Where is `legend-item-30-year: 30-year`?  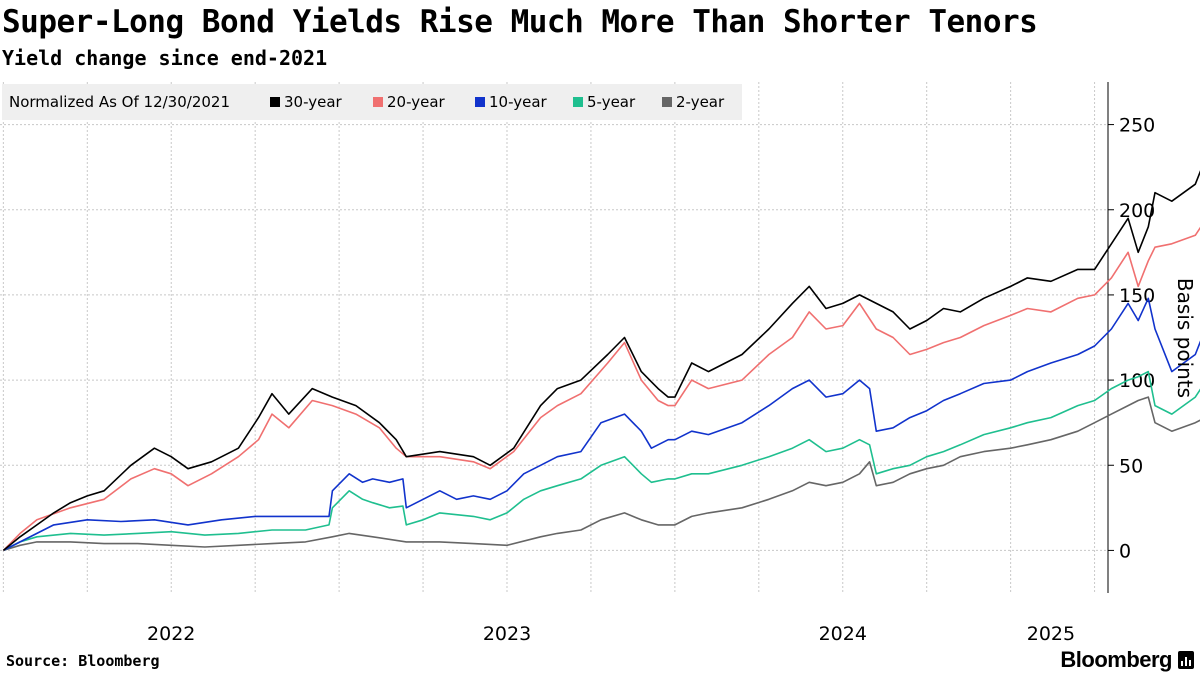 legend-item-30-year: 30-year is located at coordinates (306, 102).